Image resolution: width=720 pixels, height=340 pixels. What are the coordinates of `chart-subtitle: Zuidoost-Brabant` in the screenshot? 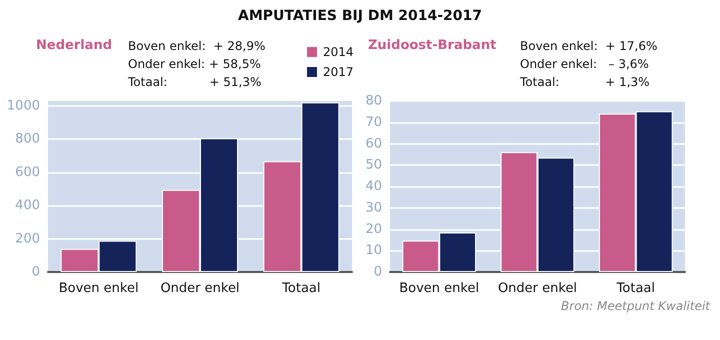 It's located at (432, 45).